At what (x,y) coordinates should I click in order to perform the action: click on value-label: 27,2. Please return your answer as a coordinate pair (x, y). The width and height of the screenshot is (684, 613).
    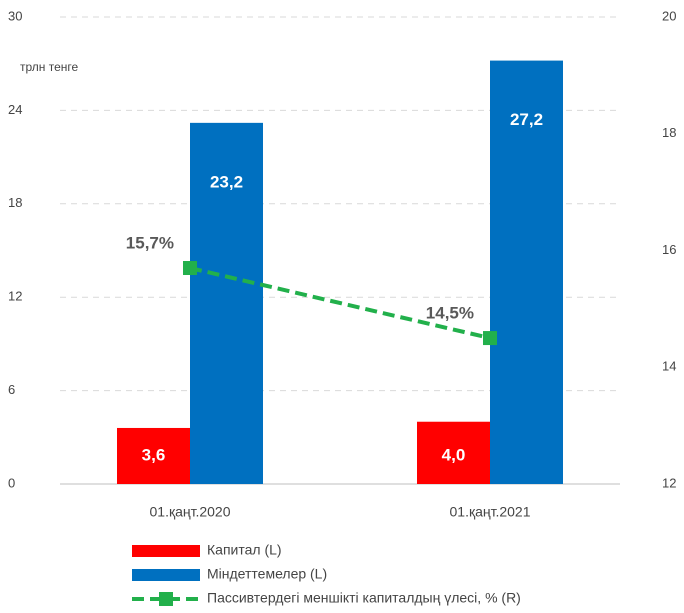
    Looking at the image, I should click on (526, 119).